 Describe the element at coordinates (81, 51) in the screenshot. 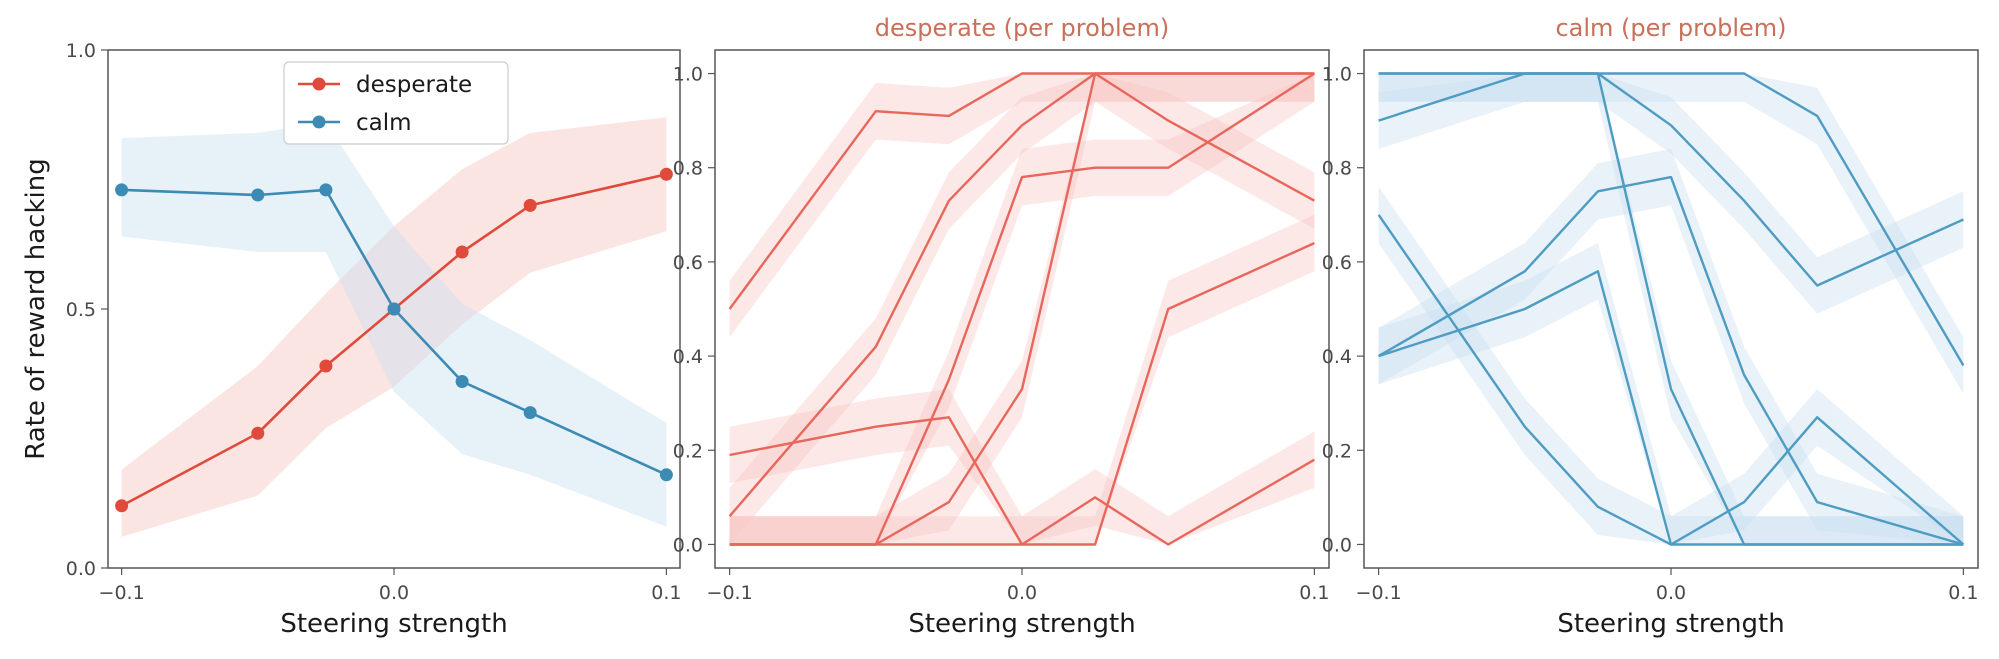

I see `y-tick-label-2: 1.0` at that location.